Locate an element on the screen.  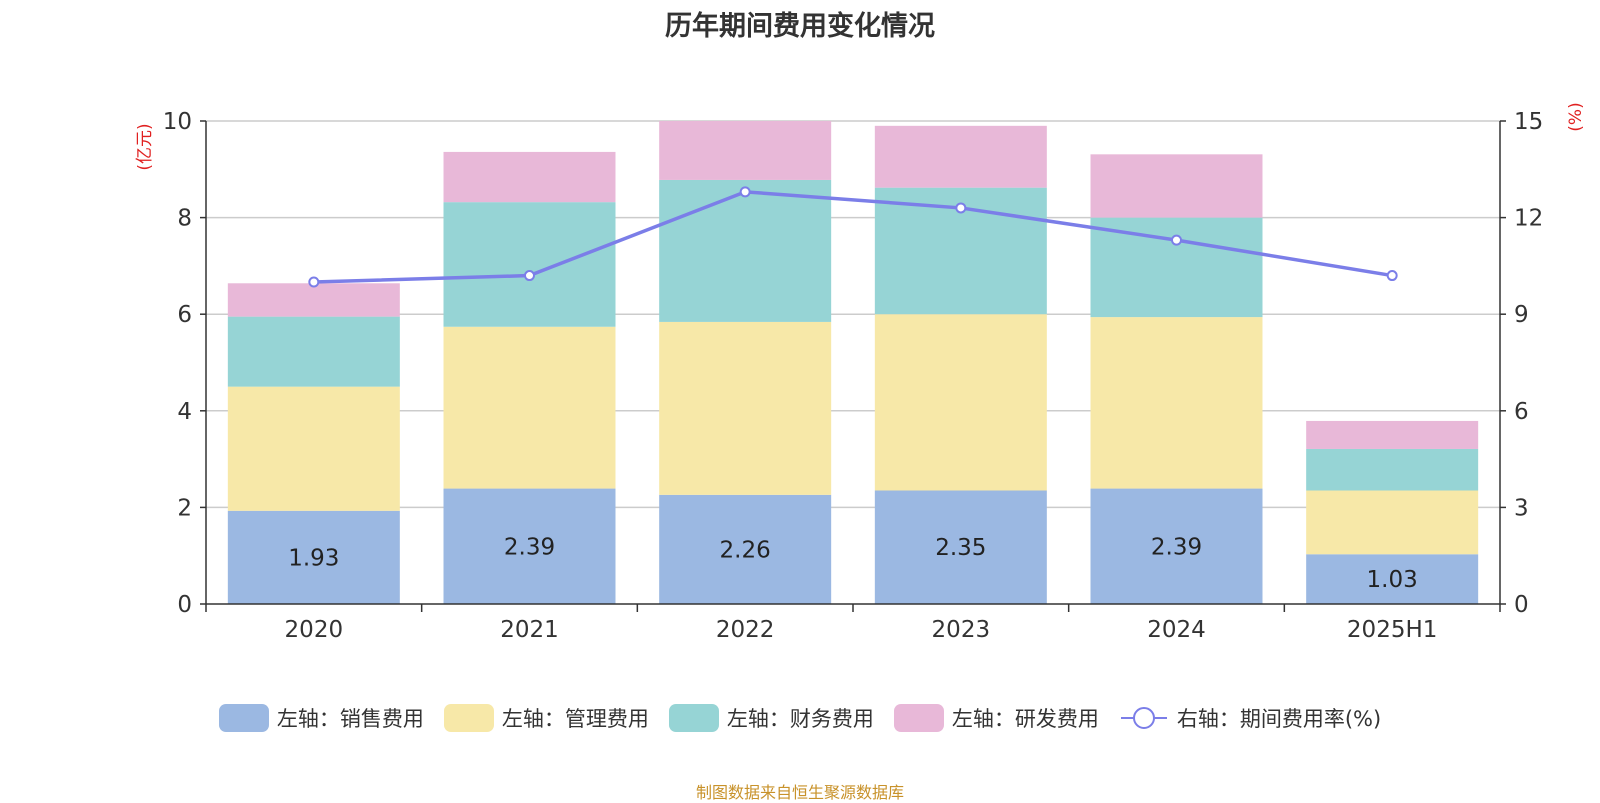
y-tick-label-right: 9 is located at coordinates (1521, 315).